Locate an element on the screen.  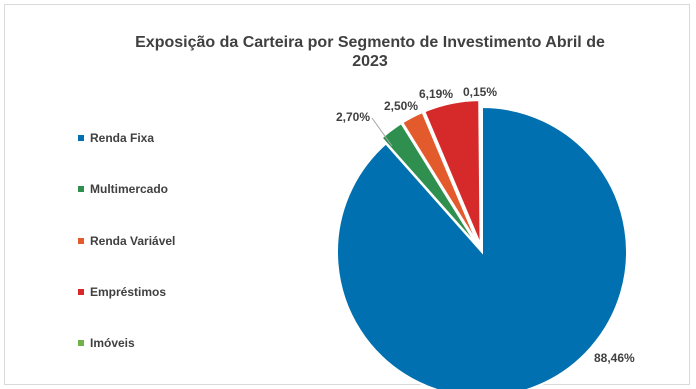
legend-label-multimercado: Multimercado is located at coordinates (129, 189).